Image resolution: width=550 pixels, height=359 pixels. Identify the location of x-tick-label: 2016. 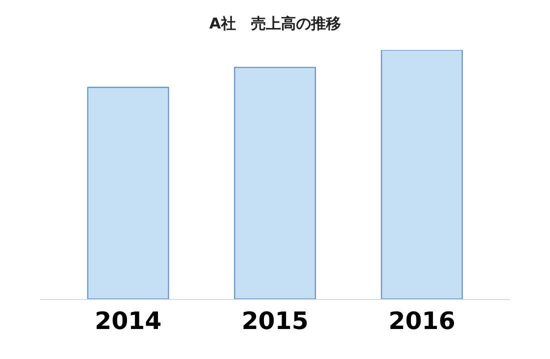
(422, 320).